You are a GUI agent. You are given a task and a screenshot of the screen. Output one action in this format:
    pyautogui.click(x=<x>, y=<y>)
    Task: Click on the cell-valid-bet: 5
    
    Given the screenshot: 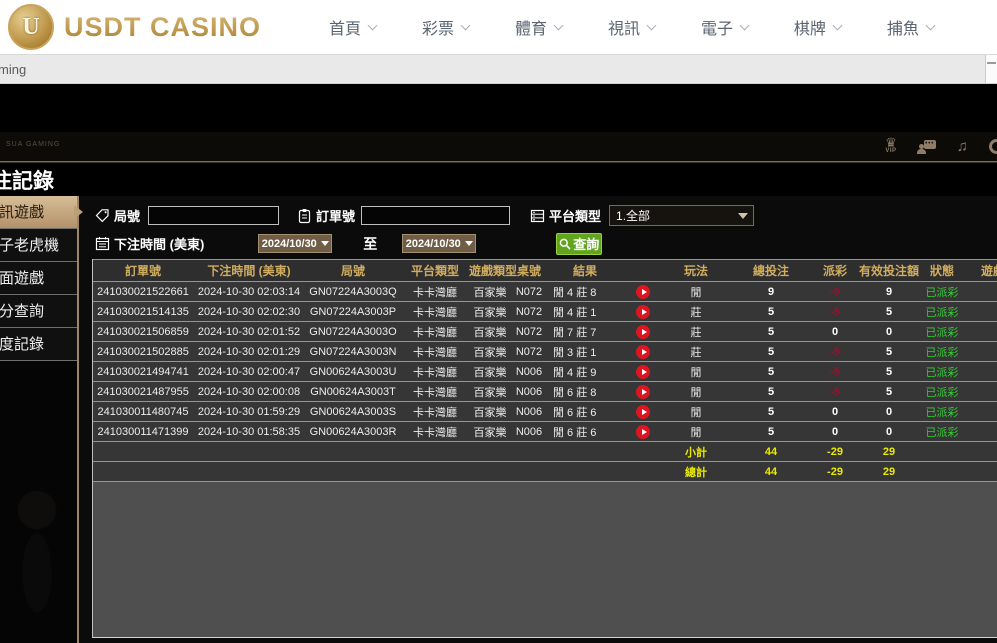 What is the action you would take?
    pyautogui.click(x=889, y=351)
    